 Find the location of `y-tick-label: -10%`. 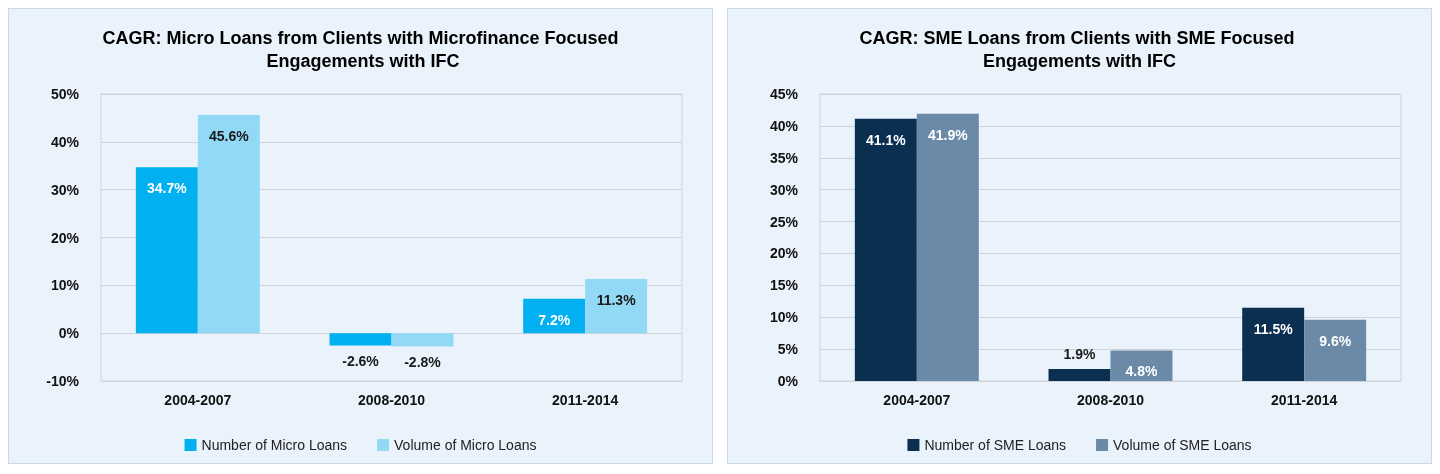

y-tick-label: -10% is located at coordinates (63, 381).